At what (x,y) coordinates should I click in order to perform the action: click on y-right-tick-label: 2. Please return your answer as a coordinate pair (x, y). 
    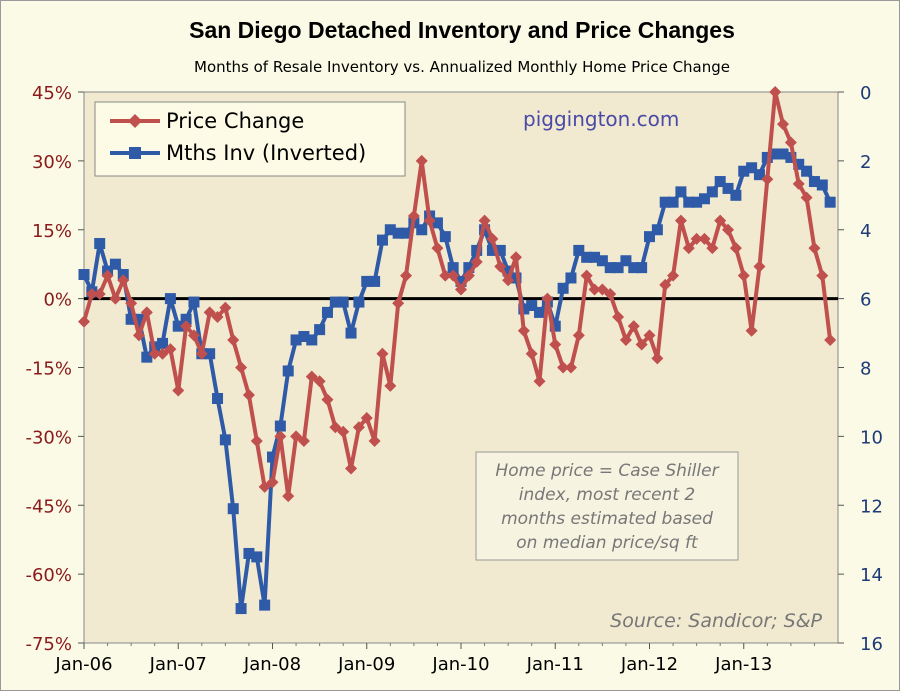
    Looking at the image, I should click on (865, 162).